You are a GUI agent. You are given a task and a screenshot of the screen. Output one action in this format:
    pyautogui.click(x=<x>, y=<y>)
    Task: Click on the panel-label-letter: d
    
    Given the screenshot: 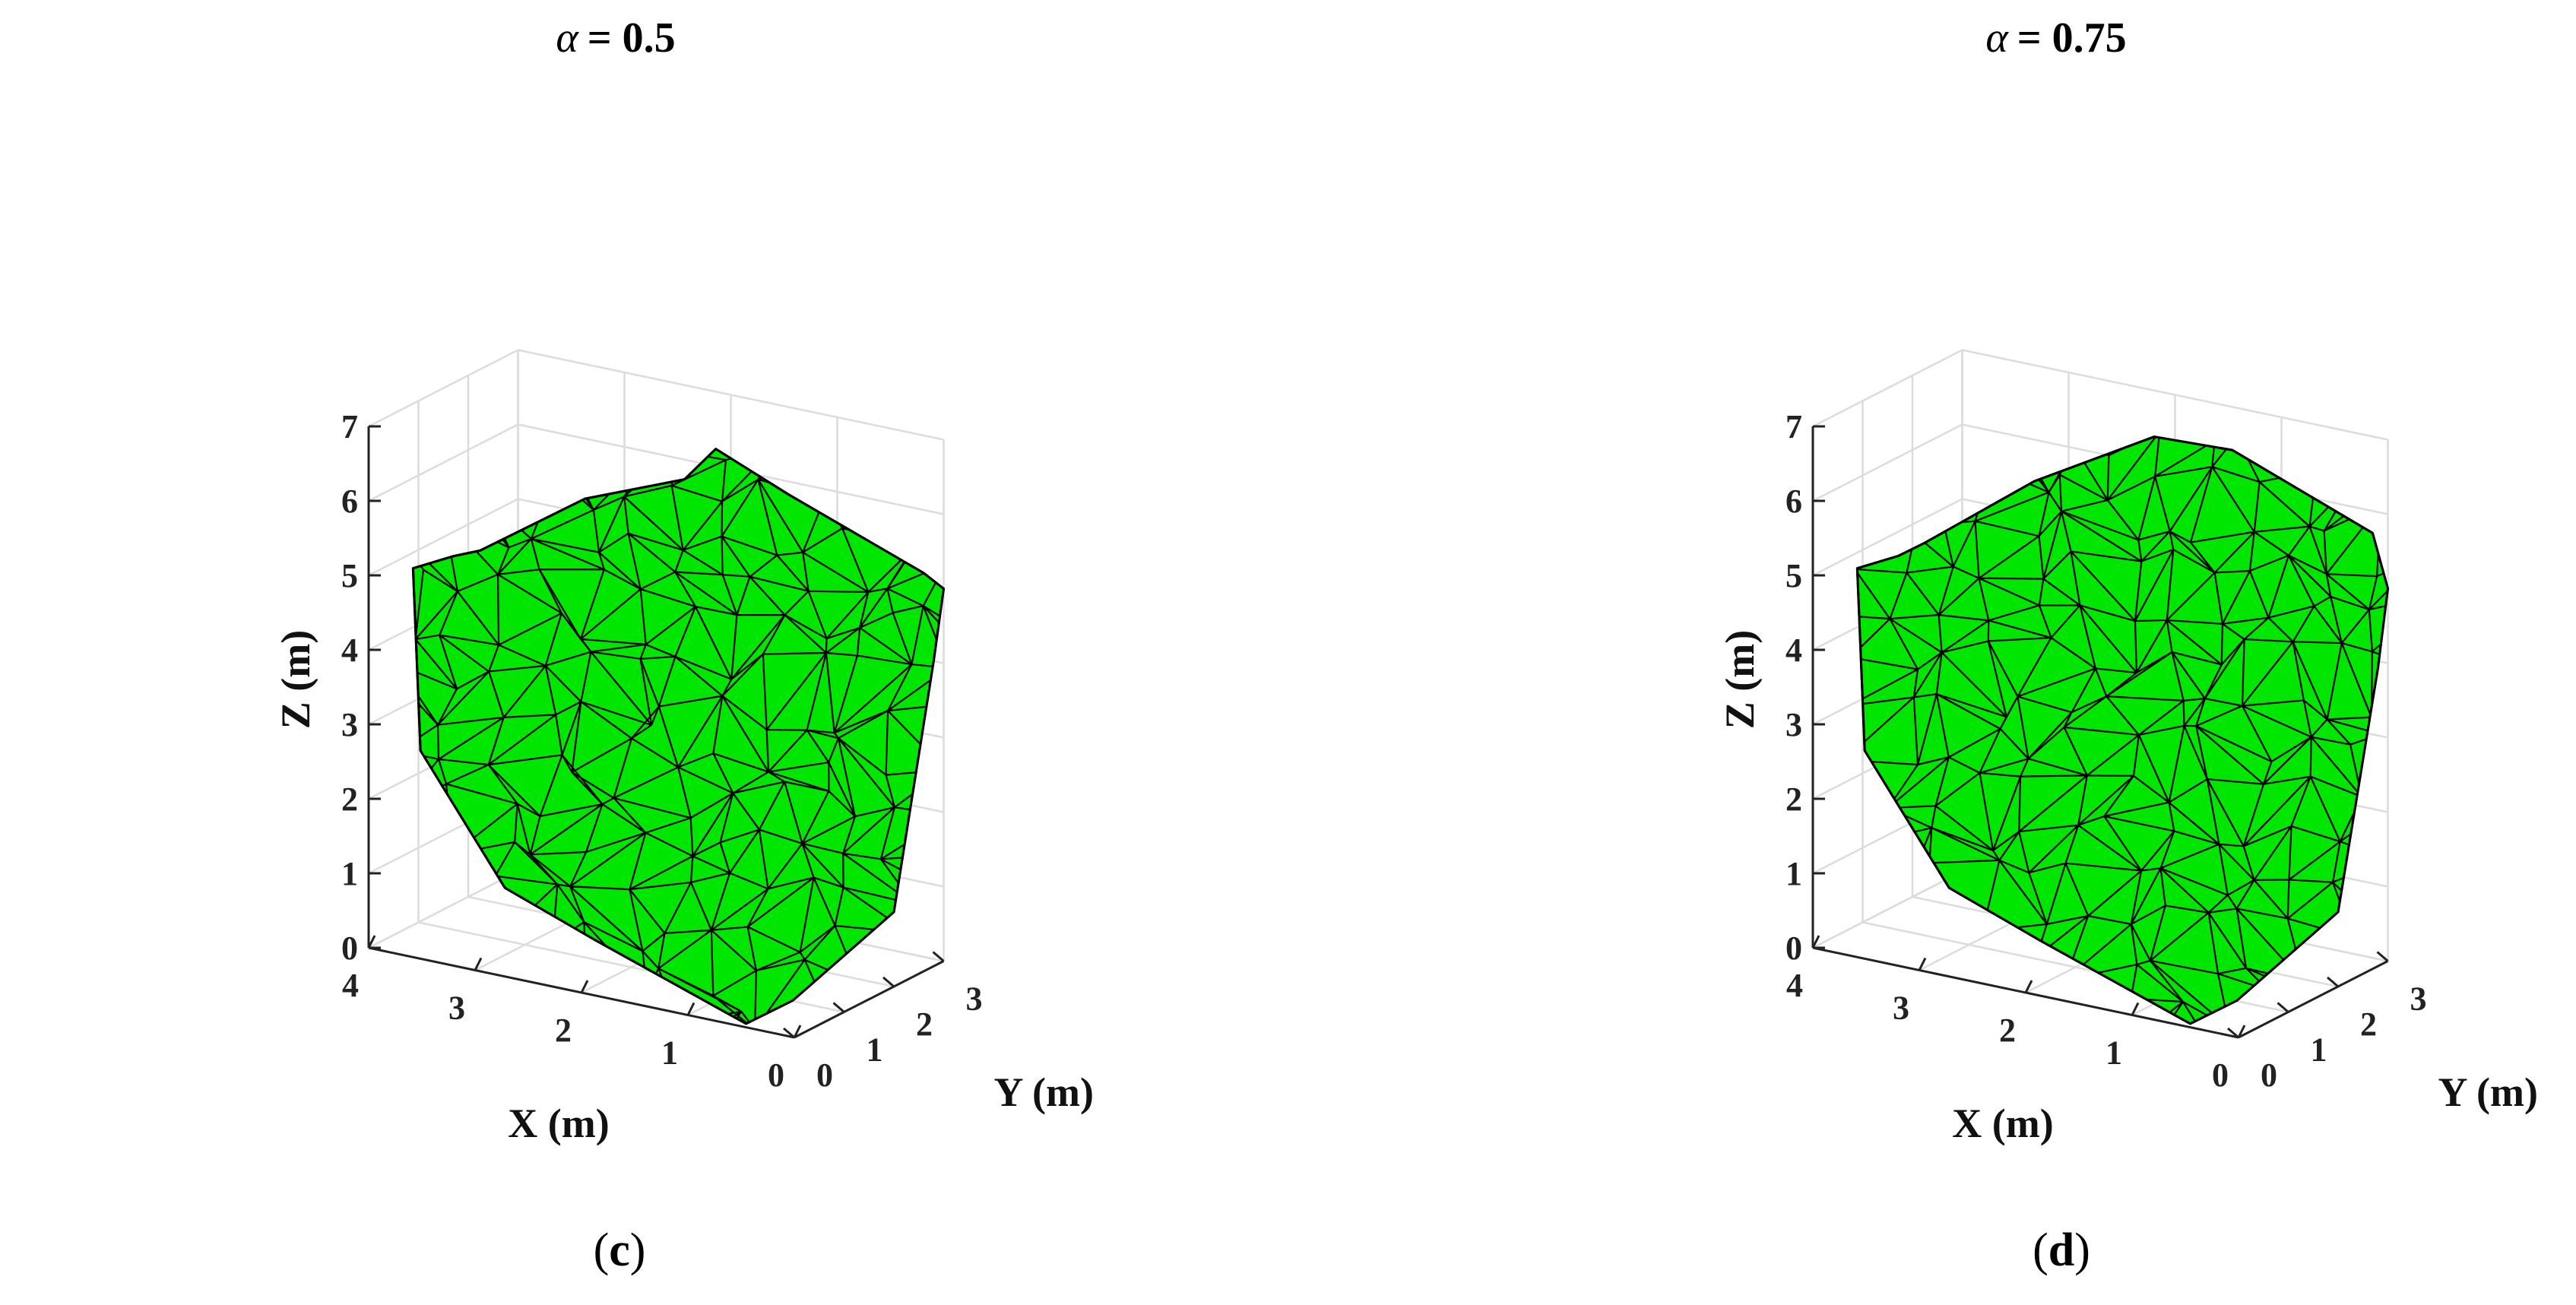 What is the action you would take?
    pyautogui.click(x=2061, y=1250)
    